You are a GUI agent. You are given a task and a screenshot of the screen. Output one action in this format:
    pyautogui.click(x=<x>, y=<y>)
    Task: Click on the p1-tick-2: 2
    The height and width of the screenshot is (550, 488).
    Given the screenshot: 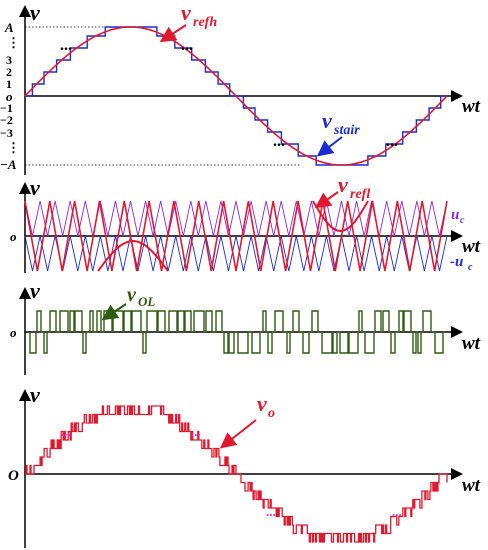 What is the action you would take?
    pyautogui.click(x=9, y=72)
    